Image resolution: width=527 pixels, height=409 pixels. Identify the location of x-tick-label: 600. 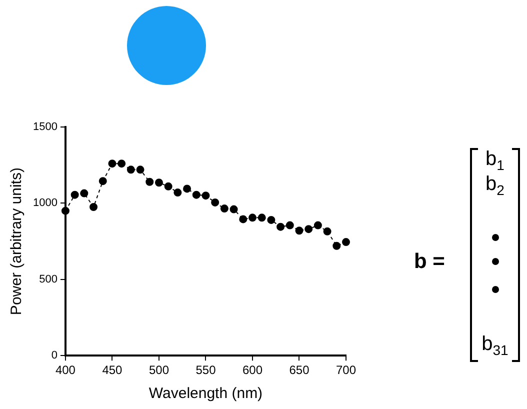
(252, 370).